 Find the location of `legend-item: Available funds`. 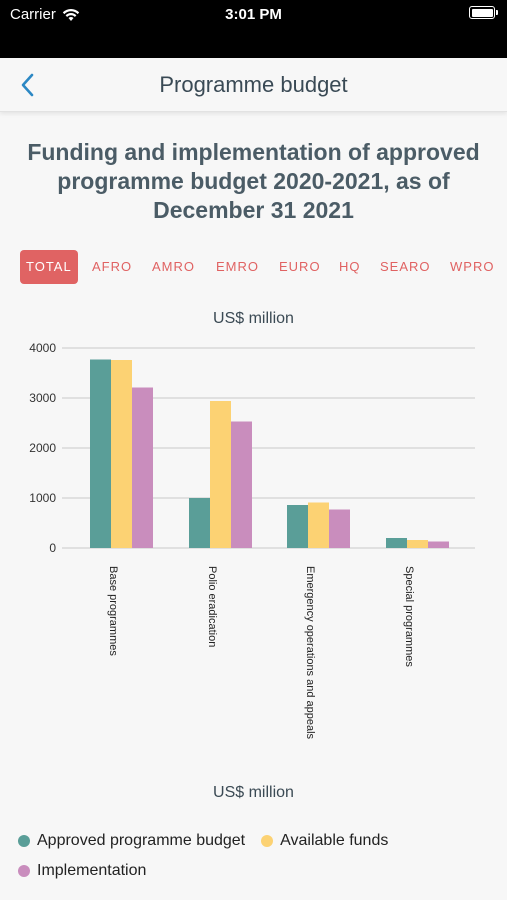

legend-item: Available funds is located at coordinates (324, 841).